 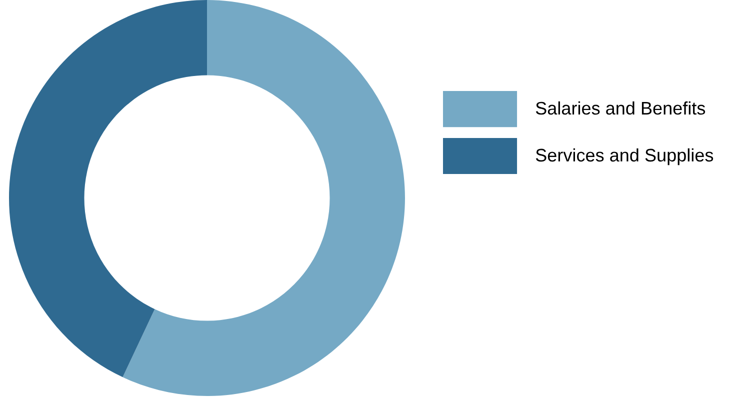 What do you see at coordinates (625, 157) in the screenshot?
I see `legend-label: Services and Supplies` at bounding box center [625, 157].